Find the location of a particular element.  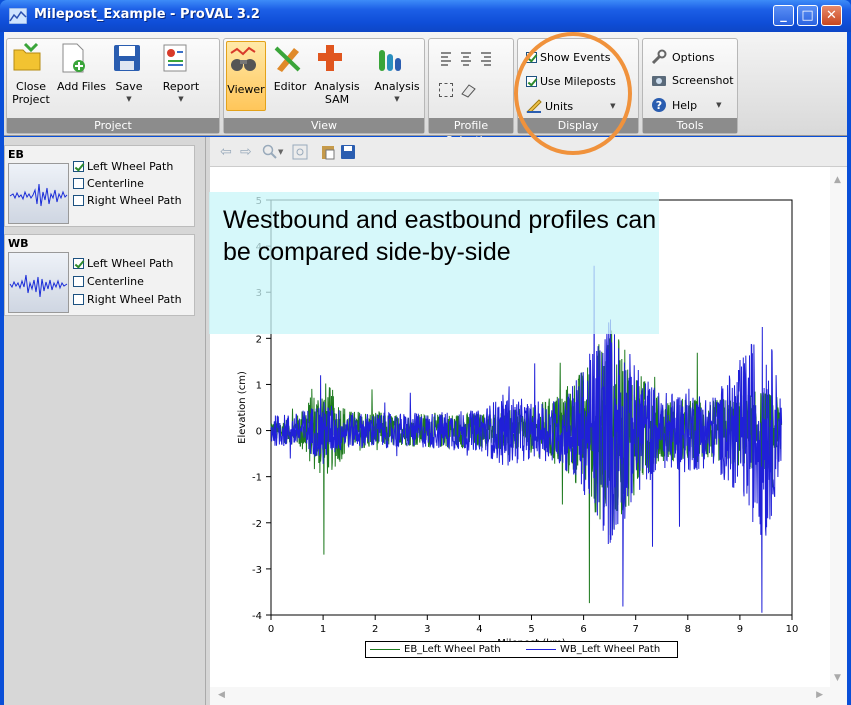

vertical-scrollbar: ▲ ▼ is located at coordinates (838, 427).